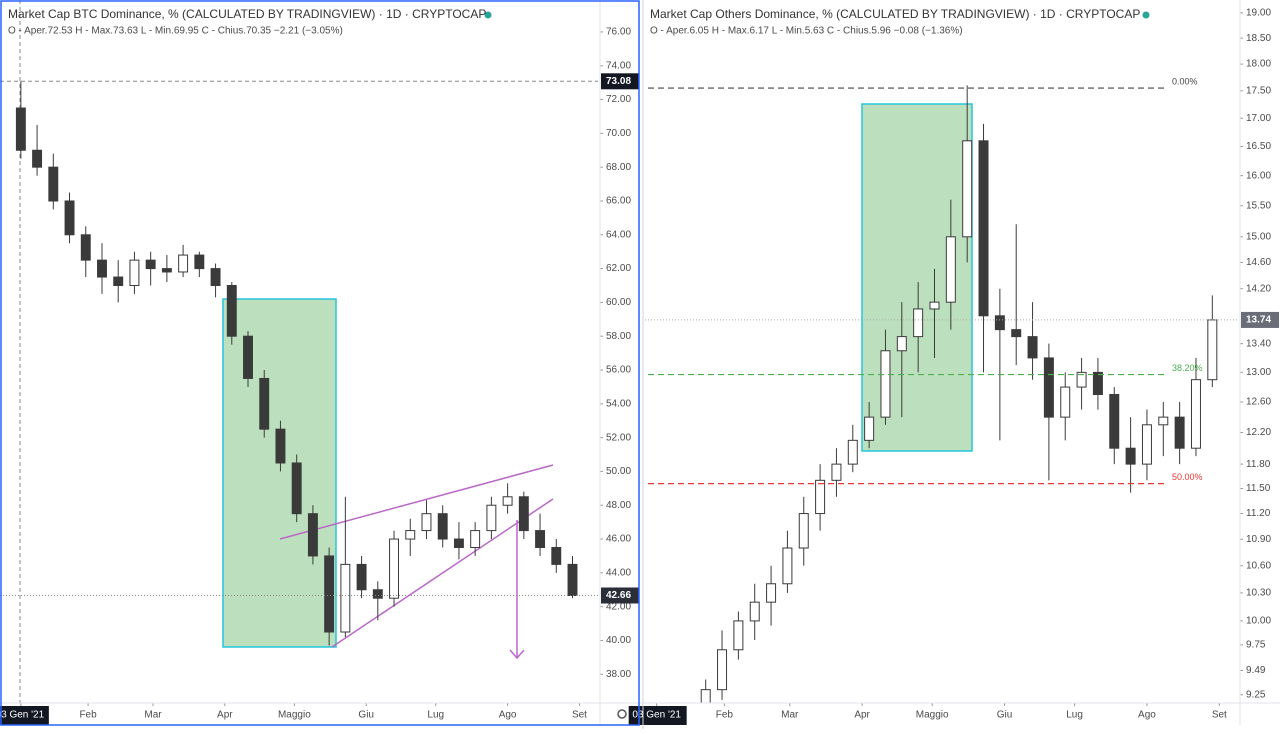 This screenshot has width=1280, height=734. Describe the element at coordinates (1258, 343) in the screenshot. I see `y-tick-label: 13.40` at that location.